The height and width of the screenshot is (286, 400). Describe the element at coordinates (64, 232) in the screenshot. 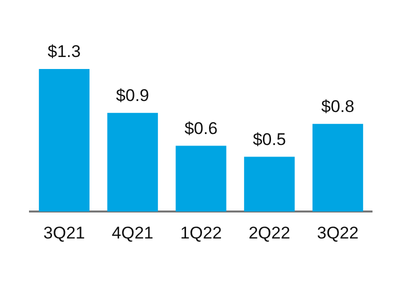

I see `x-tick-label: 3Q21` at that location.